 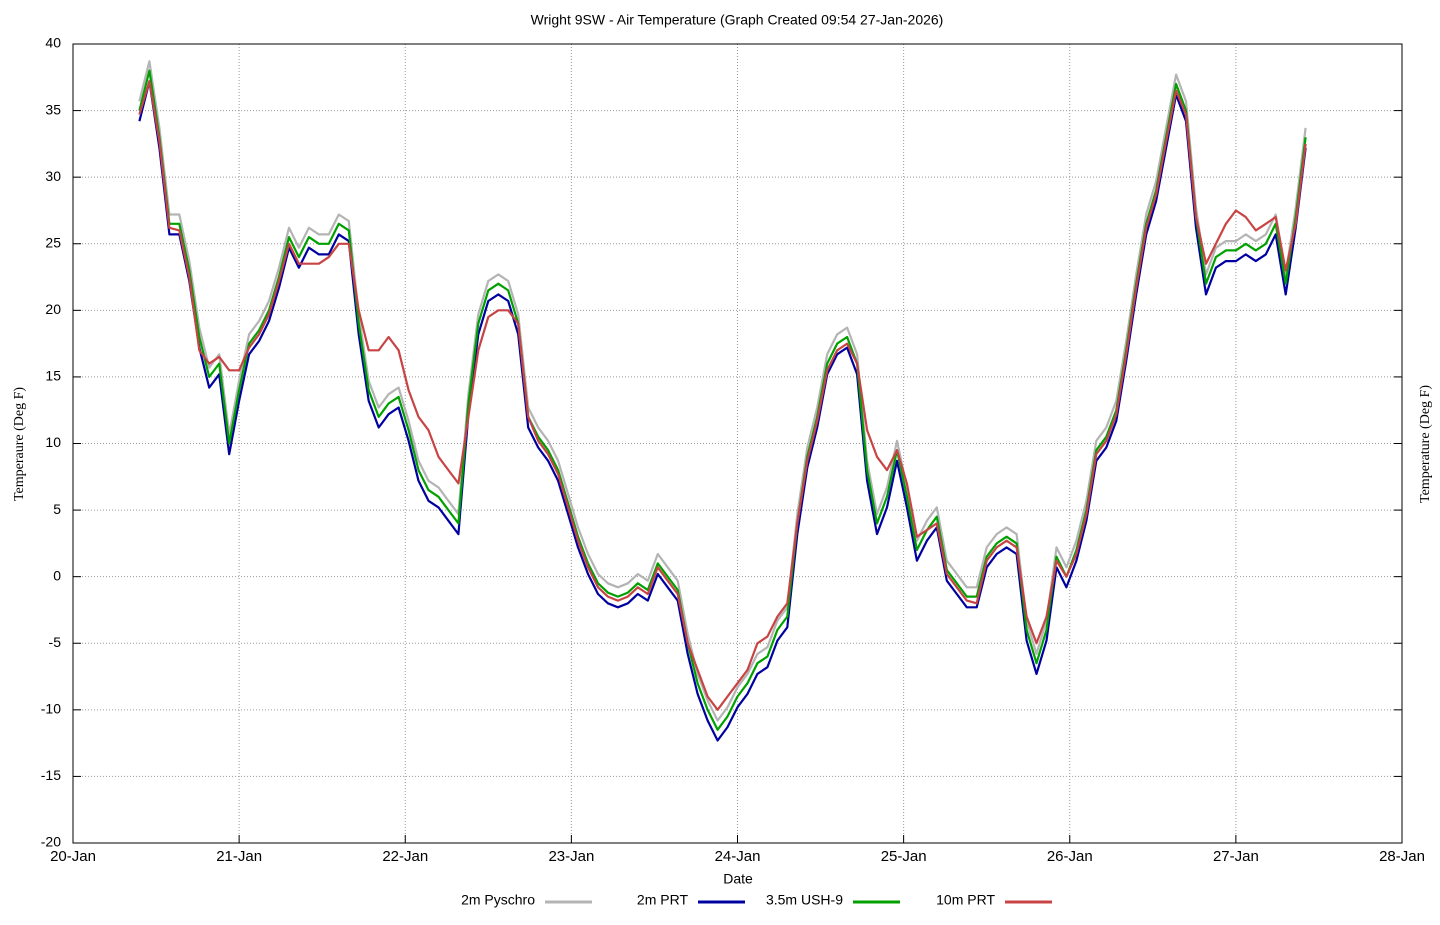 I want to click on y-tick-label: 30, so click(x=53, y=176).